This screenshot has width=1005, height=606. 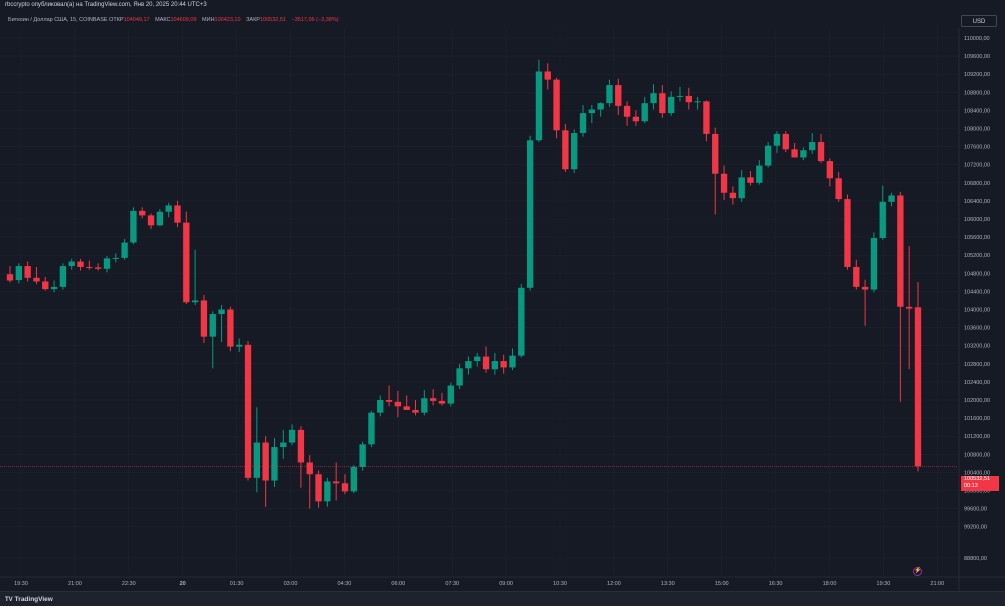 I want to click on footer-bar: TV TradingView, so click(x=502, y=598).